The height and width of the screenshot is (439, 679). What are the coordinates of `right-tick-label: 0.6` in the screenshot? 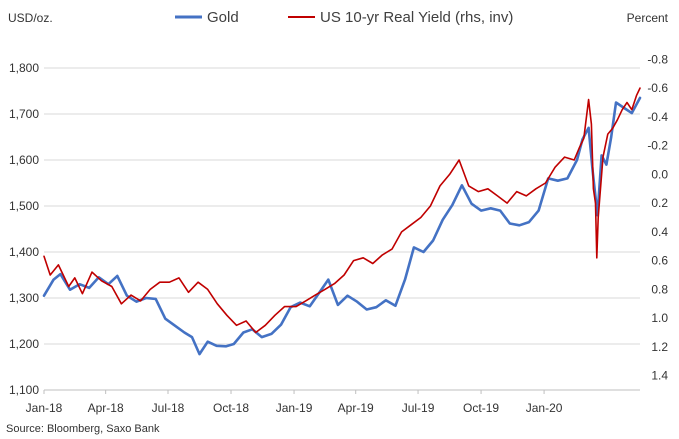 It's located at (659, 261).